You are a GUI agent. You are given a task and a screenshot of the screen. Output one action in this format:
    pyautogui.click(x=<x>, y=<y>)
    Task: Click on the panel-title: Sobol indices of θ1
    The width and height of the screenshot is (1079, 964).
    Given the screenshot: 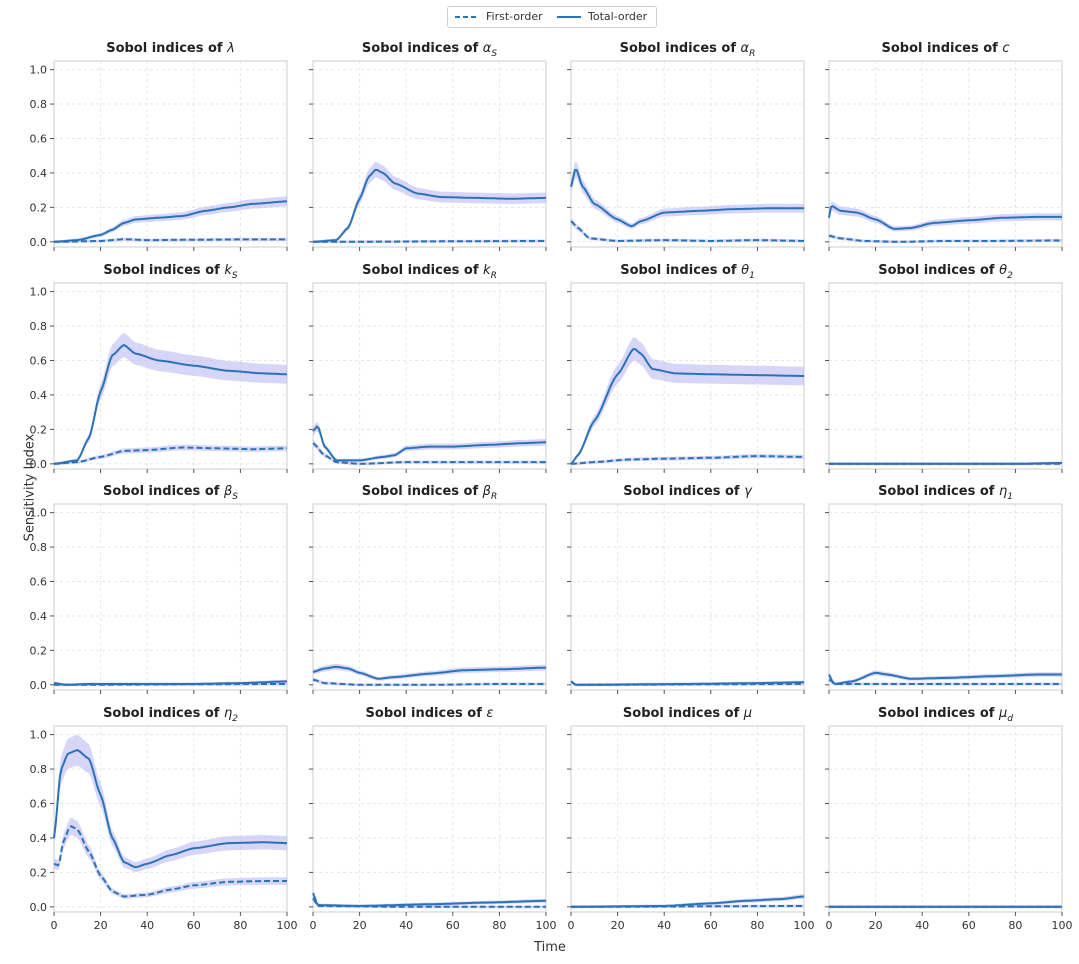 What is the action you would take?
    pyautogui.click(x=687, y=272)
    